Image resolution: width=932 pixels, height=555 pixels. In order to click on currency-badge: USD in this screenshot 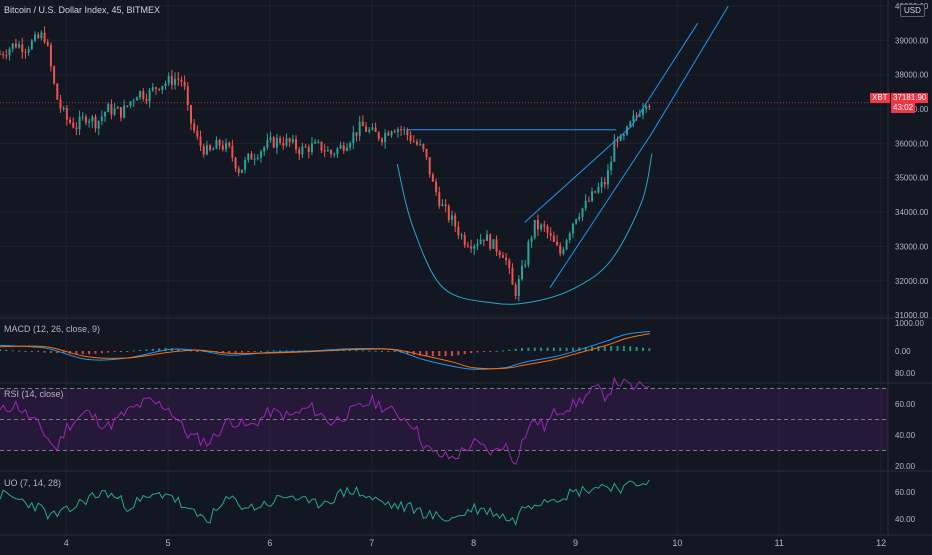, I will do `click(912, 10)`.